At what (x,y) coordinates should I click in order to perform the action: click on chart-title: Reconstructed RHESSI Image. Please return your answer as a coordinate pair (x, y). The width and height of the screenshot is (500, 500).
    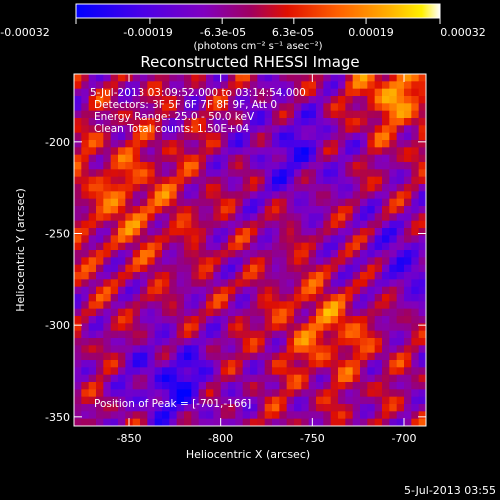
    Looking at the image, I should click on (249, 62).